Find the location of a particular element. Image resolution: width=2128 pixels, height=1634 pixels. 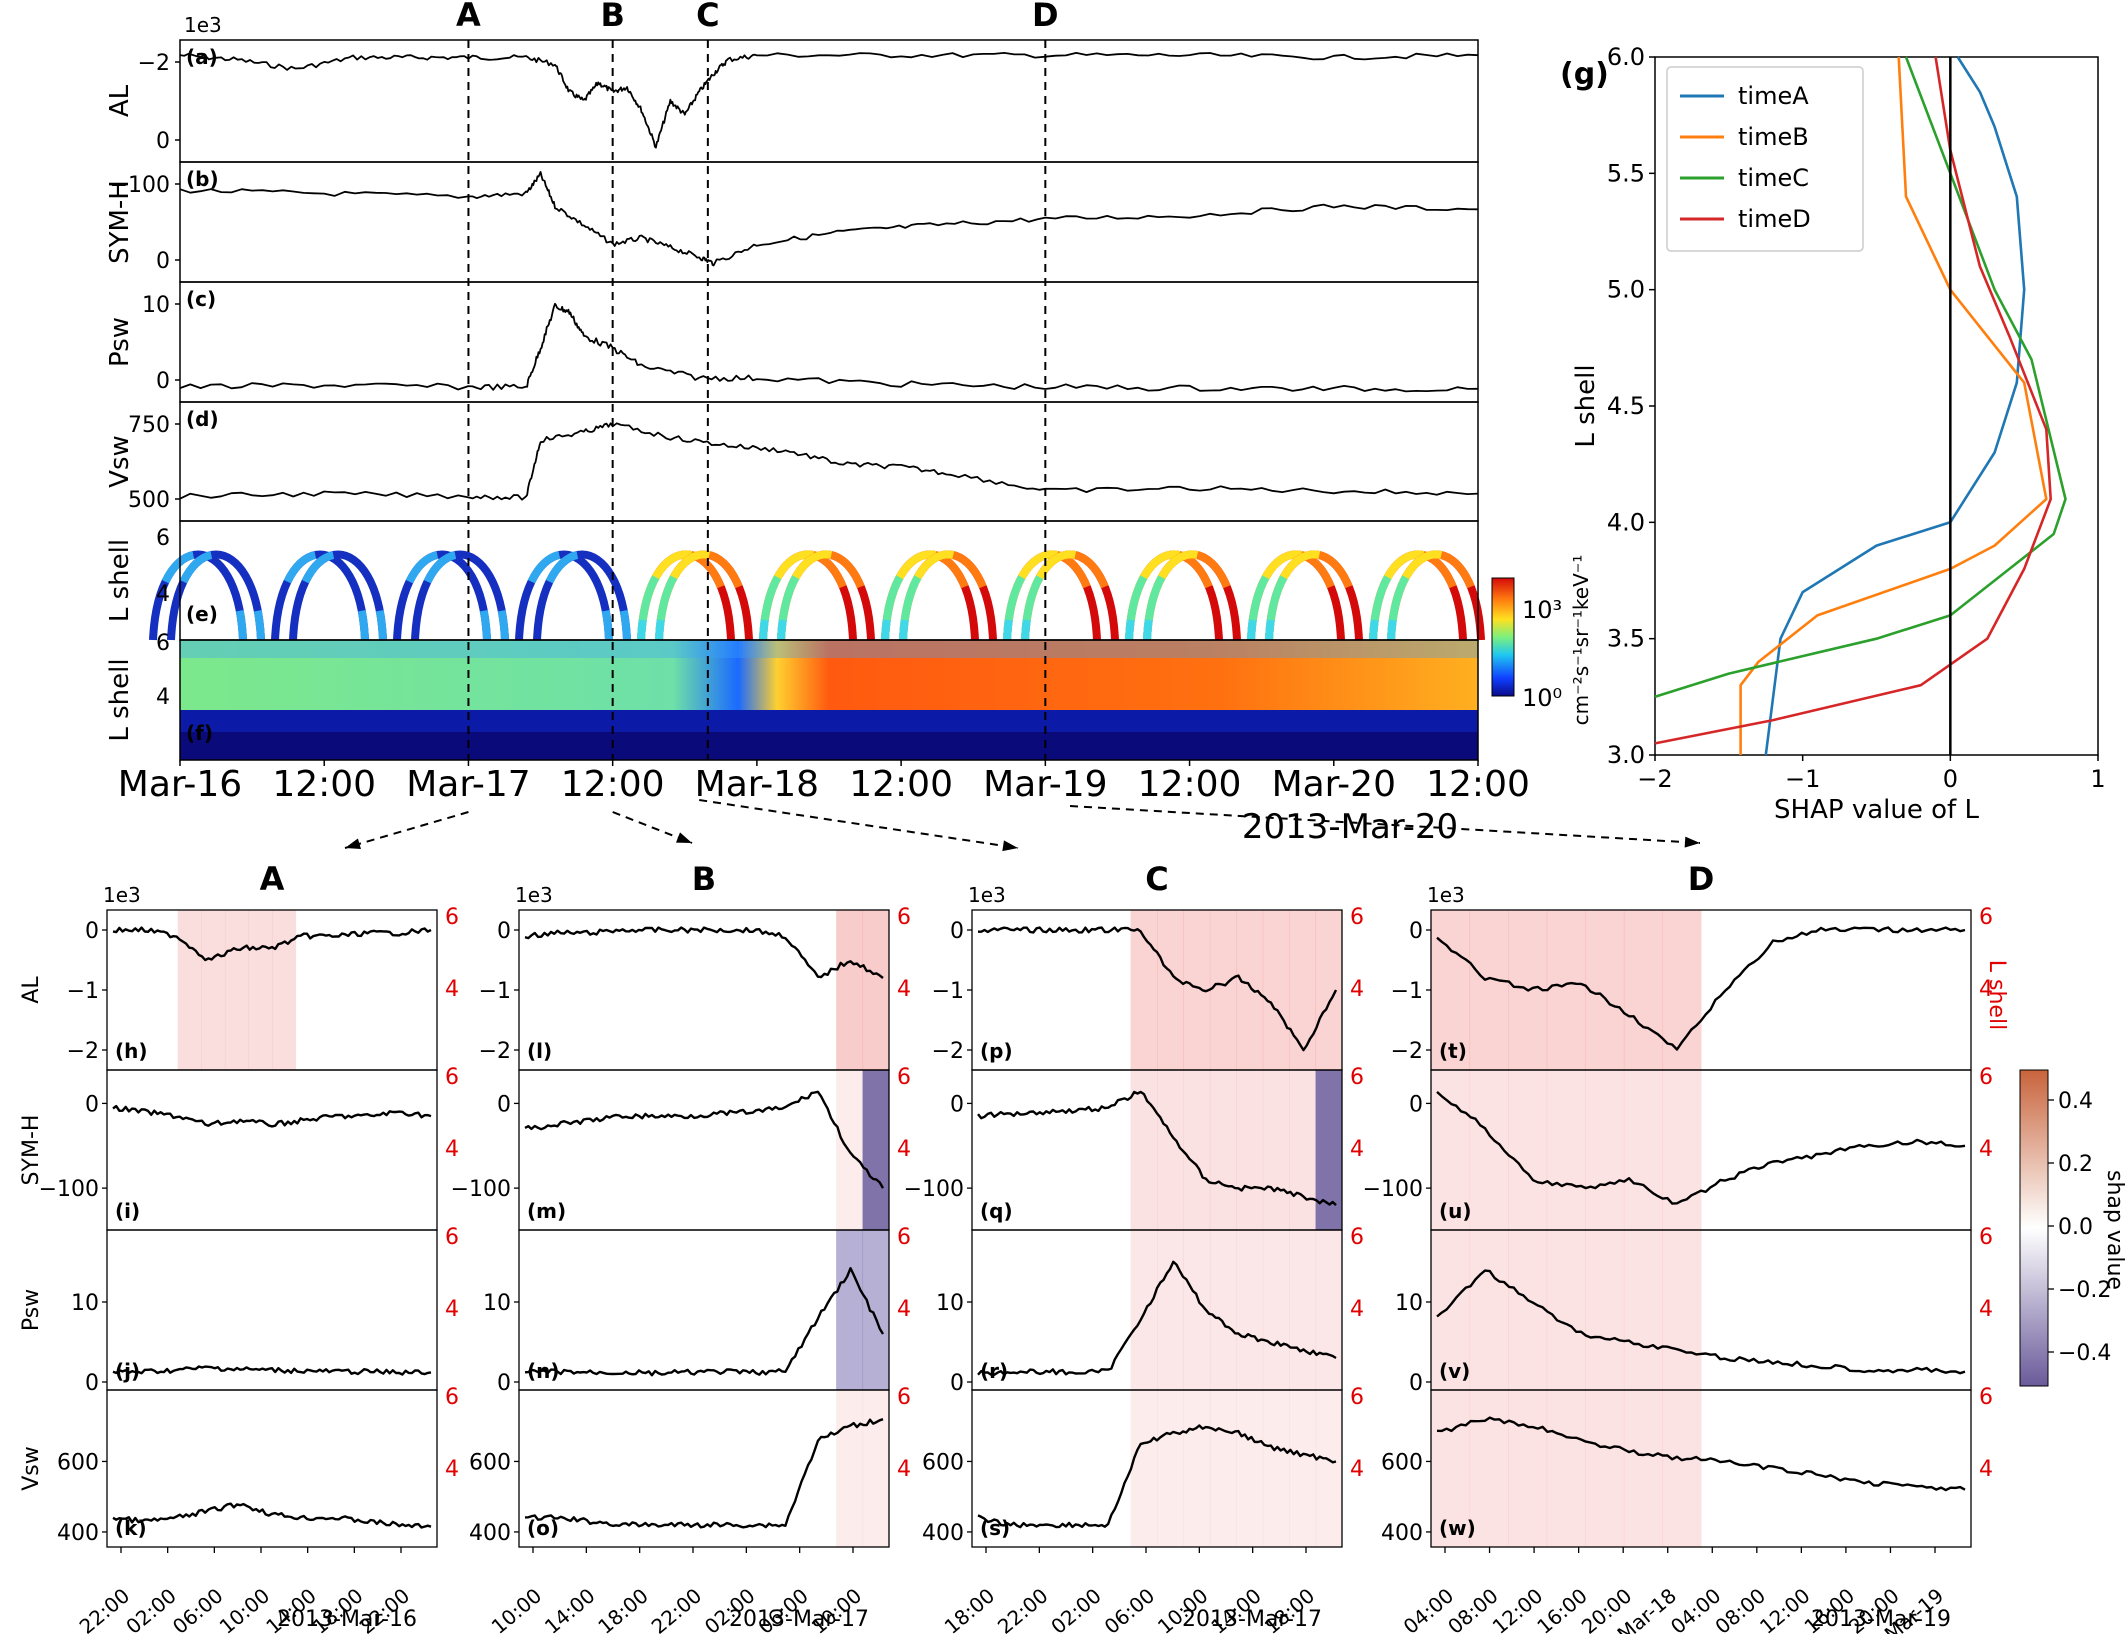

colorbar-flux is located at coordinates (1503, 637).